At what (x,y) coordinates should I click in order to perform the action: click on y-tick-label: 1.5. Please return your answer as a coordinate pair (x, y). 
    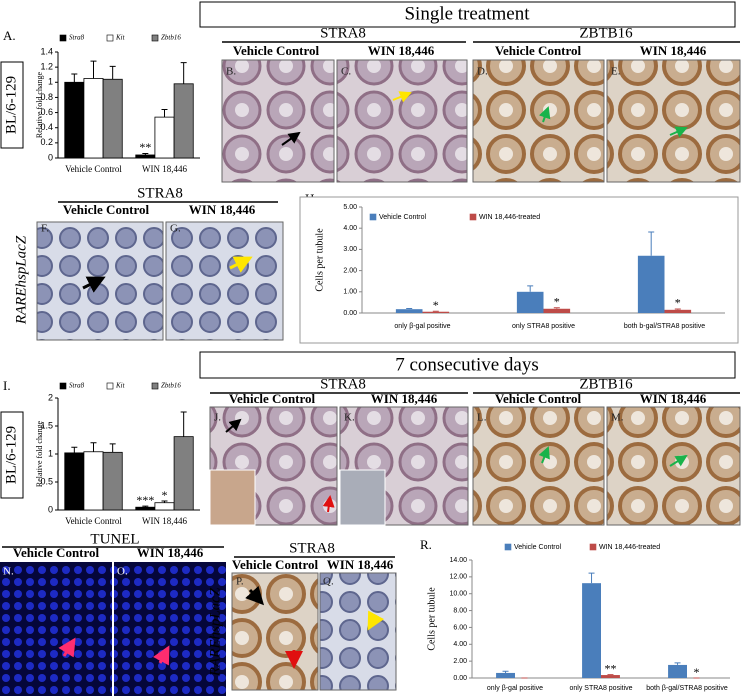
    Looking at the image, I should click on (46, 425).